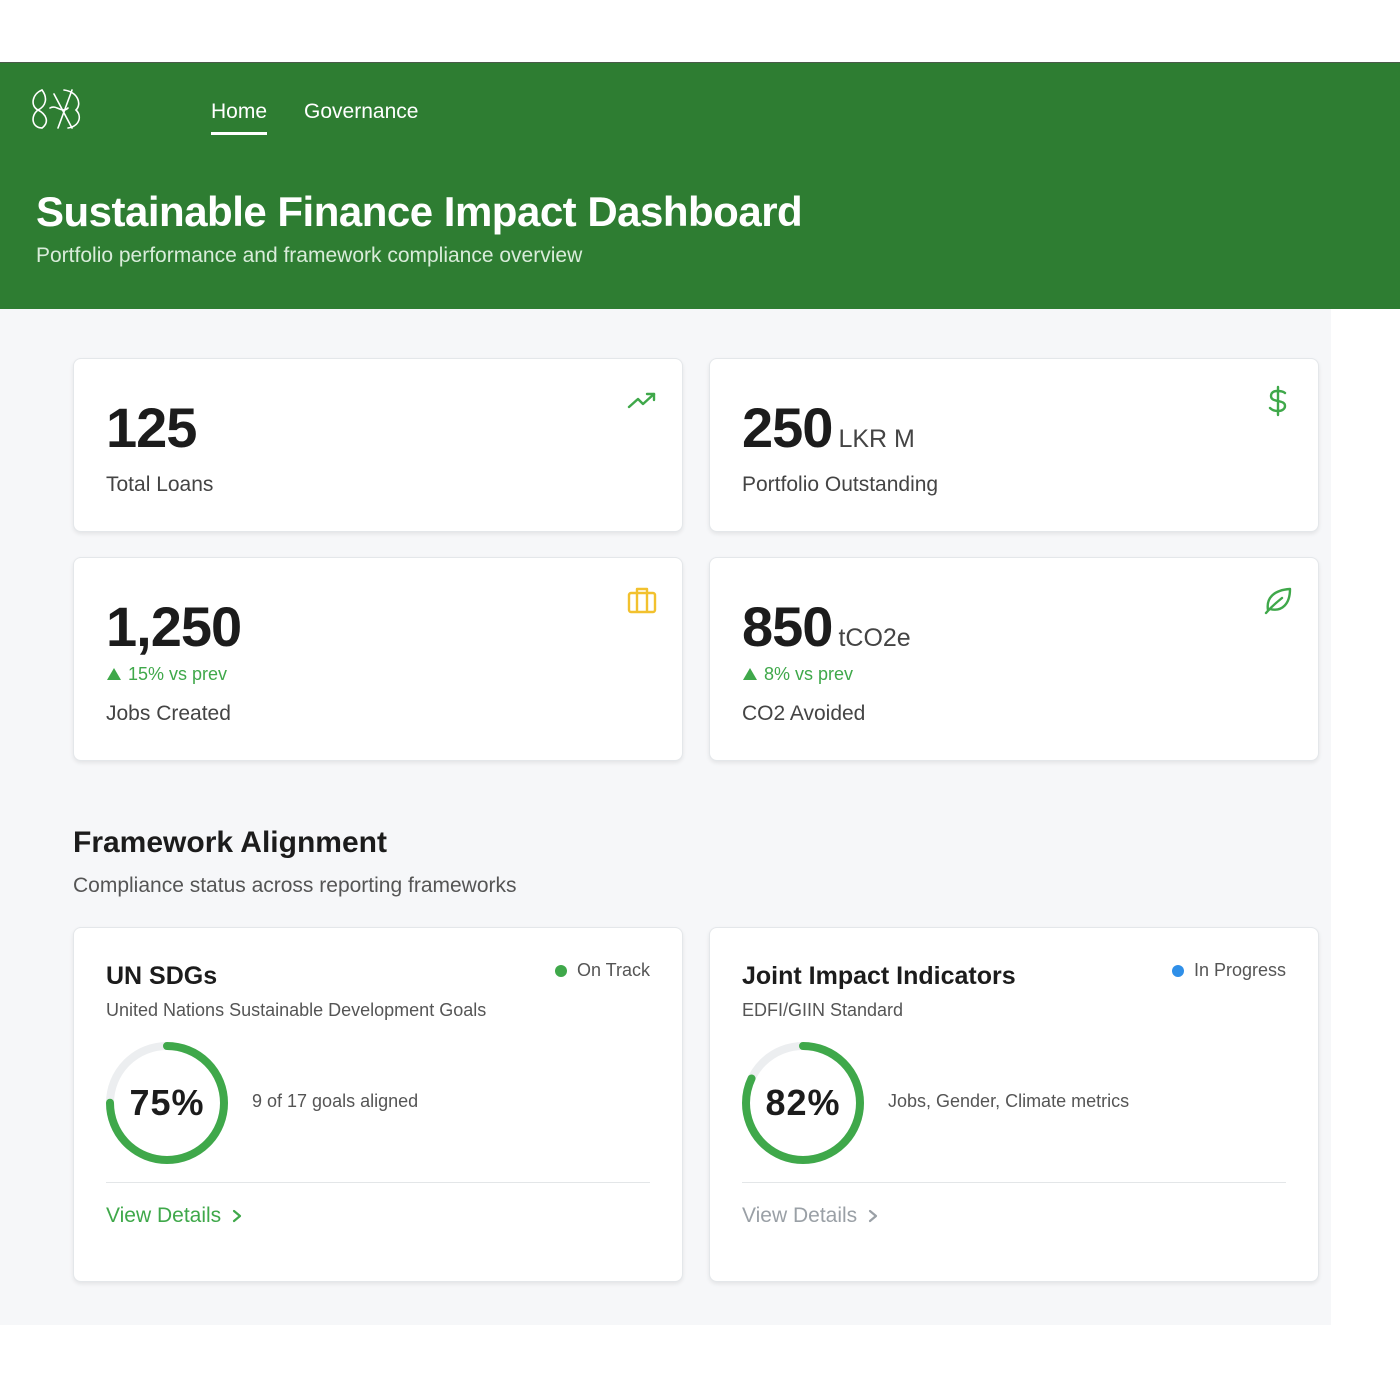 The width and height of the screenshot is (1400, 1400). Describe the element at coordinates (160, 484) in the screenshot. I see `stat-label: Total Loans` at that location.